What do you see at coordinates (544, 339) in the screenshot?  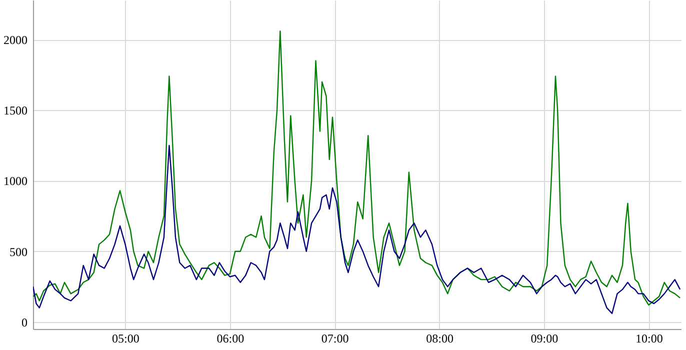 I see `x-tick-label: 09:00` at bounding box center [544, 339].